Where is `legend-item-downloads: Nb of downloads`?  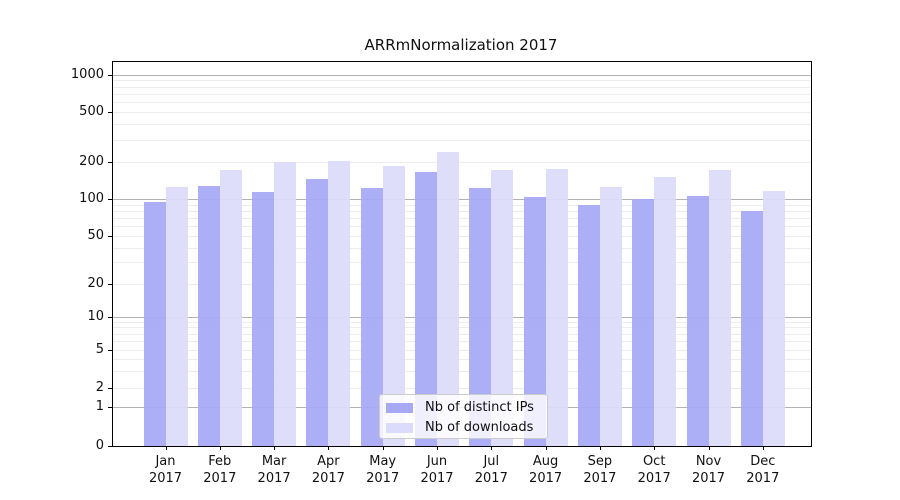
legend-item-downloads: Nb of downloads is located at coordinates (463, 428).